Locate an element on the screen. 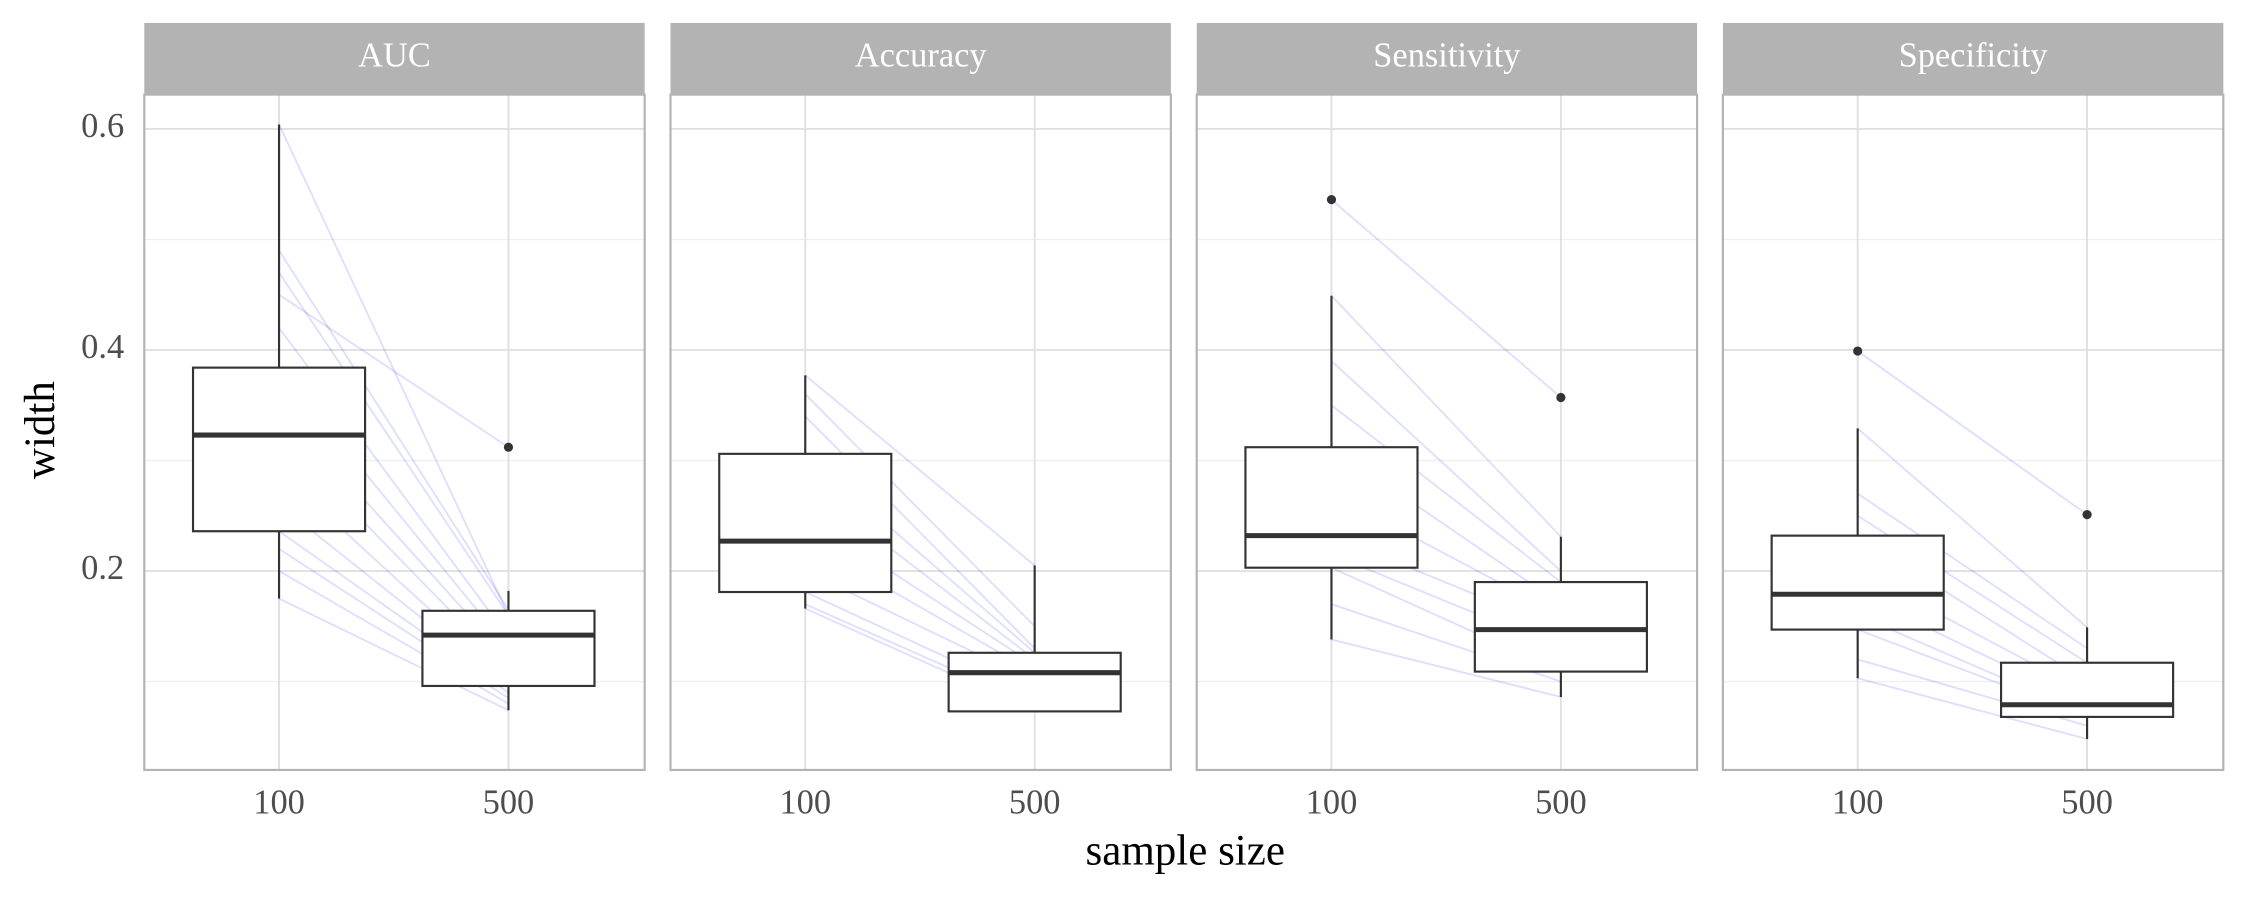  y-tick-label: 0.4 is located at coordinates (102, 347).